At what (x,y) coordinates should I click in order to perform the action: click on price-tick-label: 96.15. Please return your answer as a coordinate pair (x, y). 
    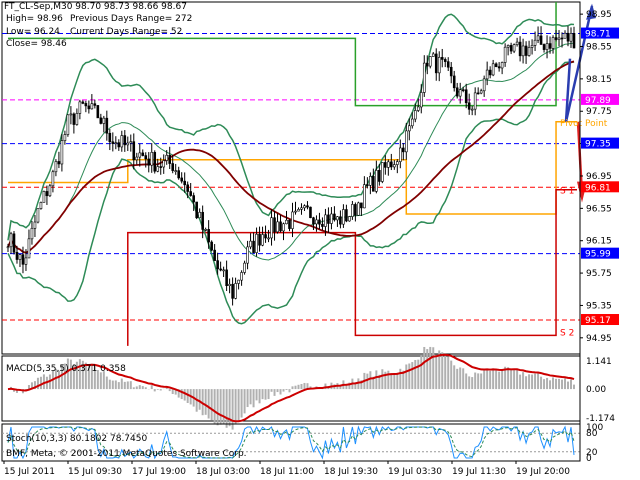
    Looking at the image, I should click on (599, 242).